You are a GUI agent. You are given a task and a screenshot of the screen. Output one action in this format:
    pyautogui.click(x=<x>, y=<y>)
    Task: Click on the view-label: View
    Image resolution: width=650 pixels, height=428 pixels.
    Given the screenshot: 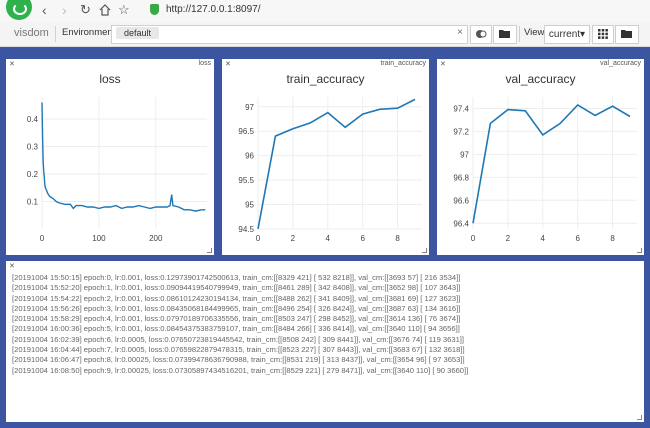 What is the action you would take?
    pyautogui.click(x=534, y=32)
    